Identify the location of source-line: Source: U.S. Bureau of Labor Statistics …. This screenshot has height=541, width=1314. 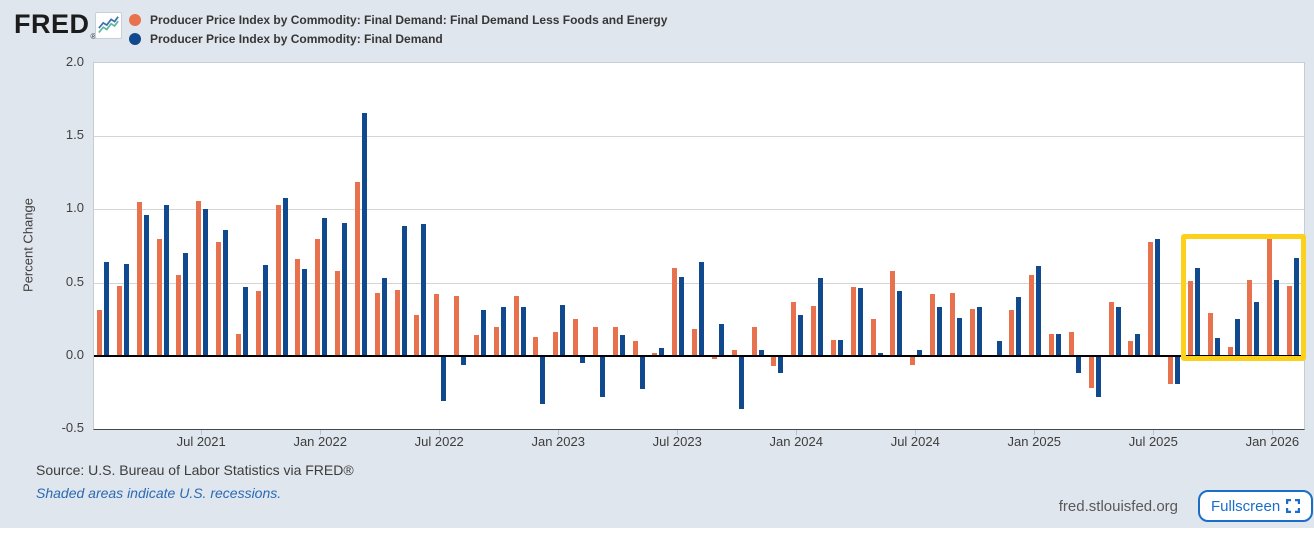
(195, 470).